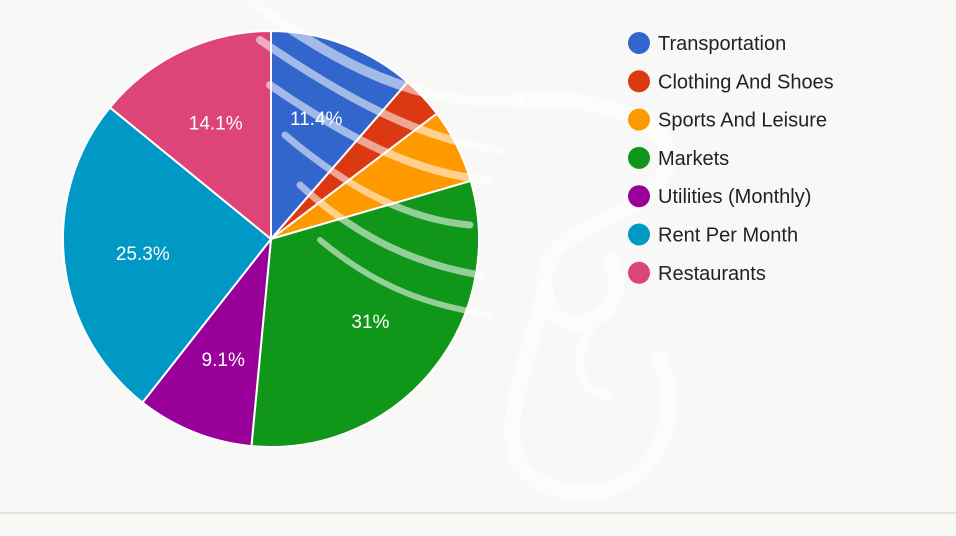 This screenshot has width=956, height=536. Describe the element at coordinates (746, 82) in the screenshot. I see `legend-label: Clothing And Shoes` at that location.